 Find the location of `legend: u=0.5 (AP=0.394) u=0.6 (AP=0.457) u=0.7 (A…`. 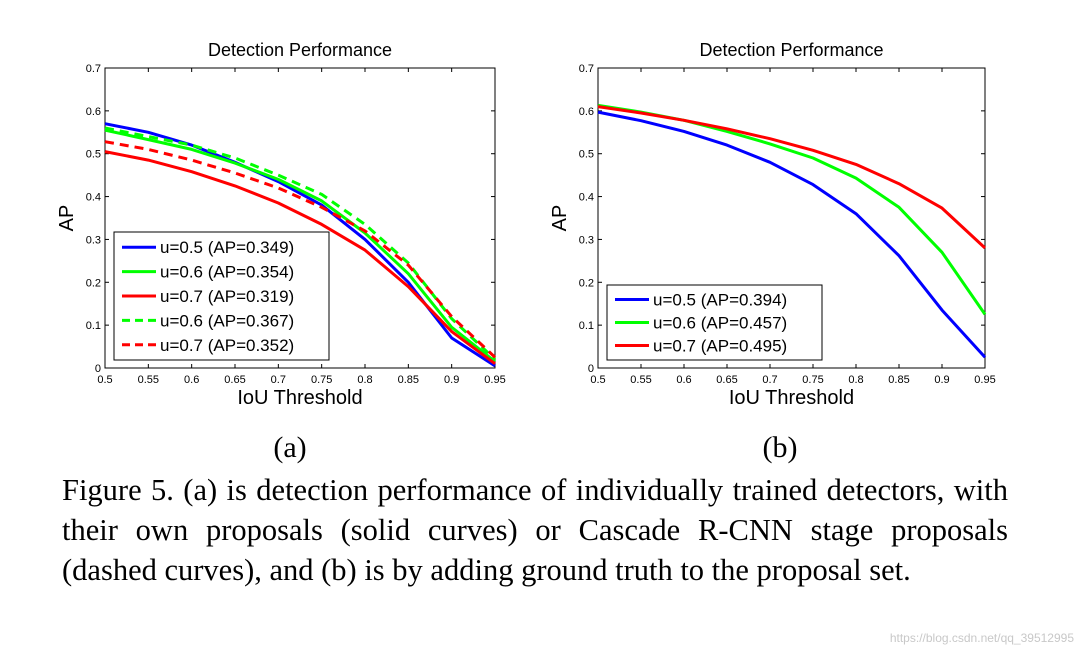

legend: u=0.5 (AP=0.394) u=0.6 (AP=0.457) u=0.7 (A… is located at coordinates (714, 322).